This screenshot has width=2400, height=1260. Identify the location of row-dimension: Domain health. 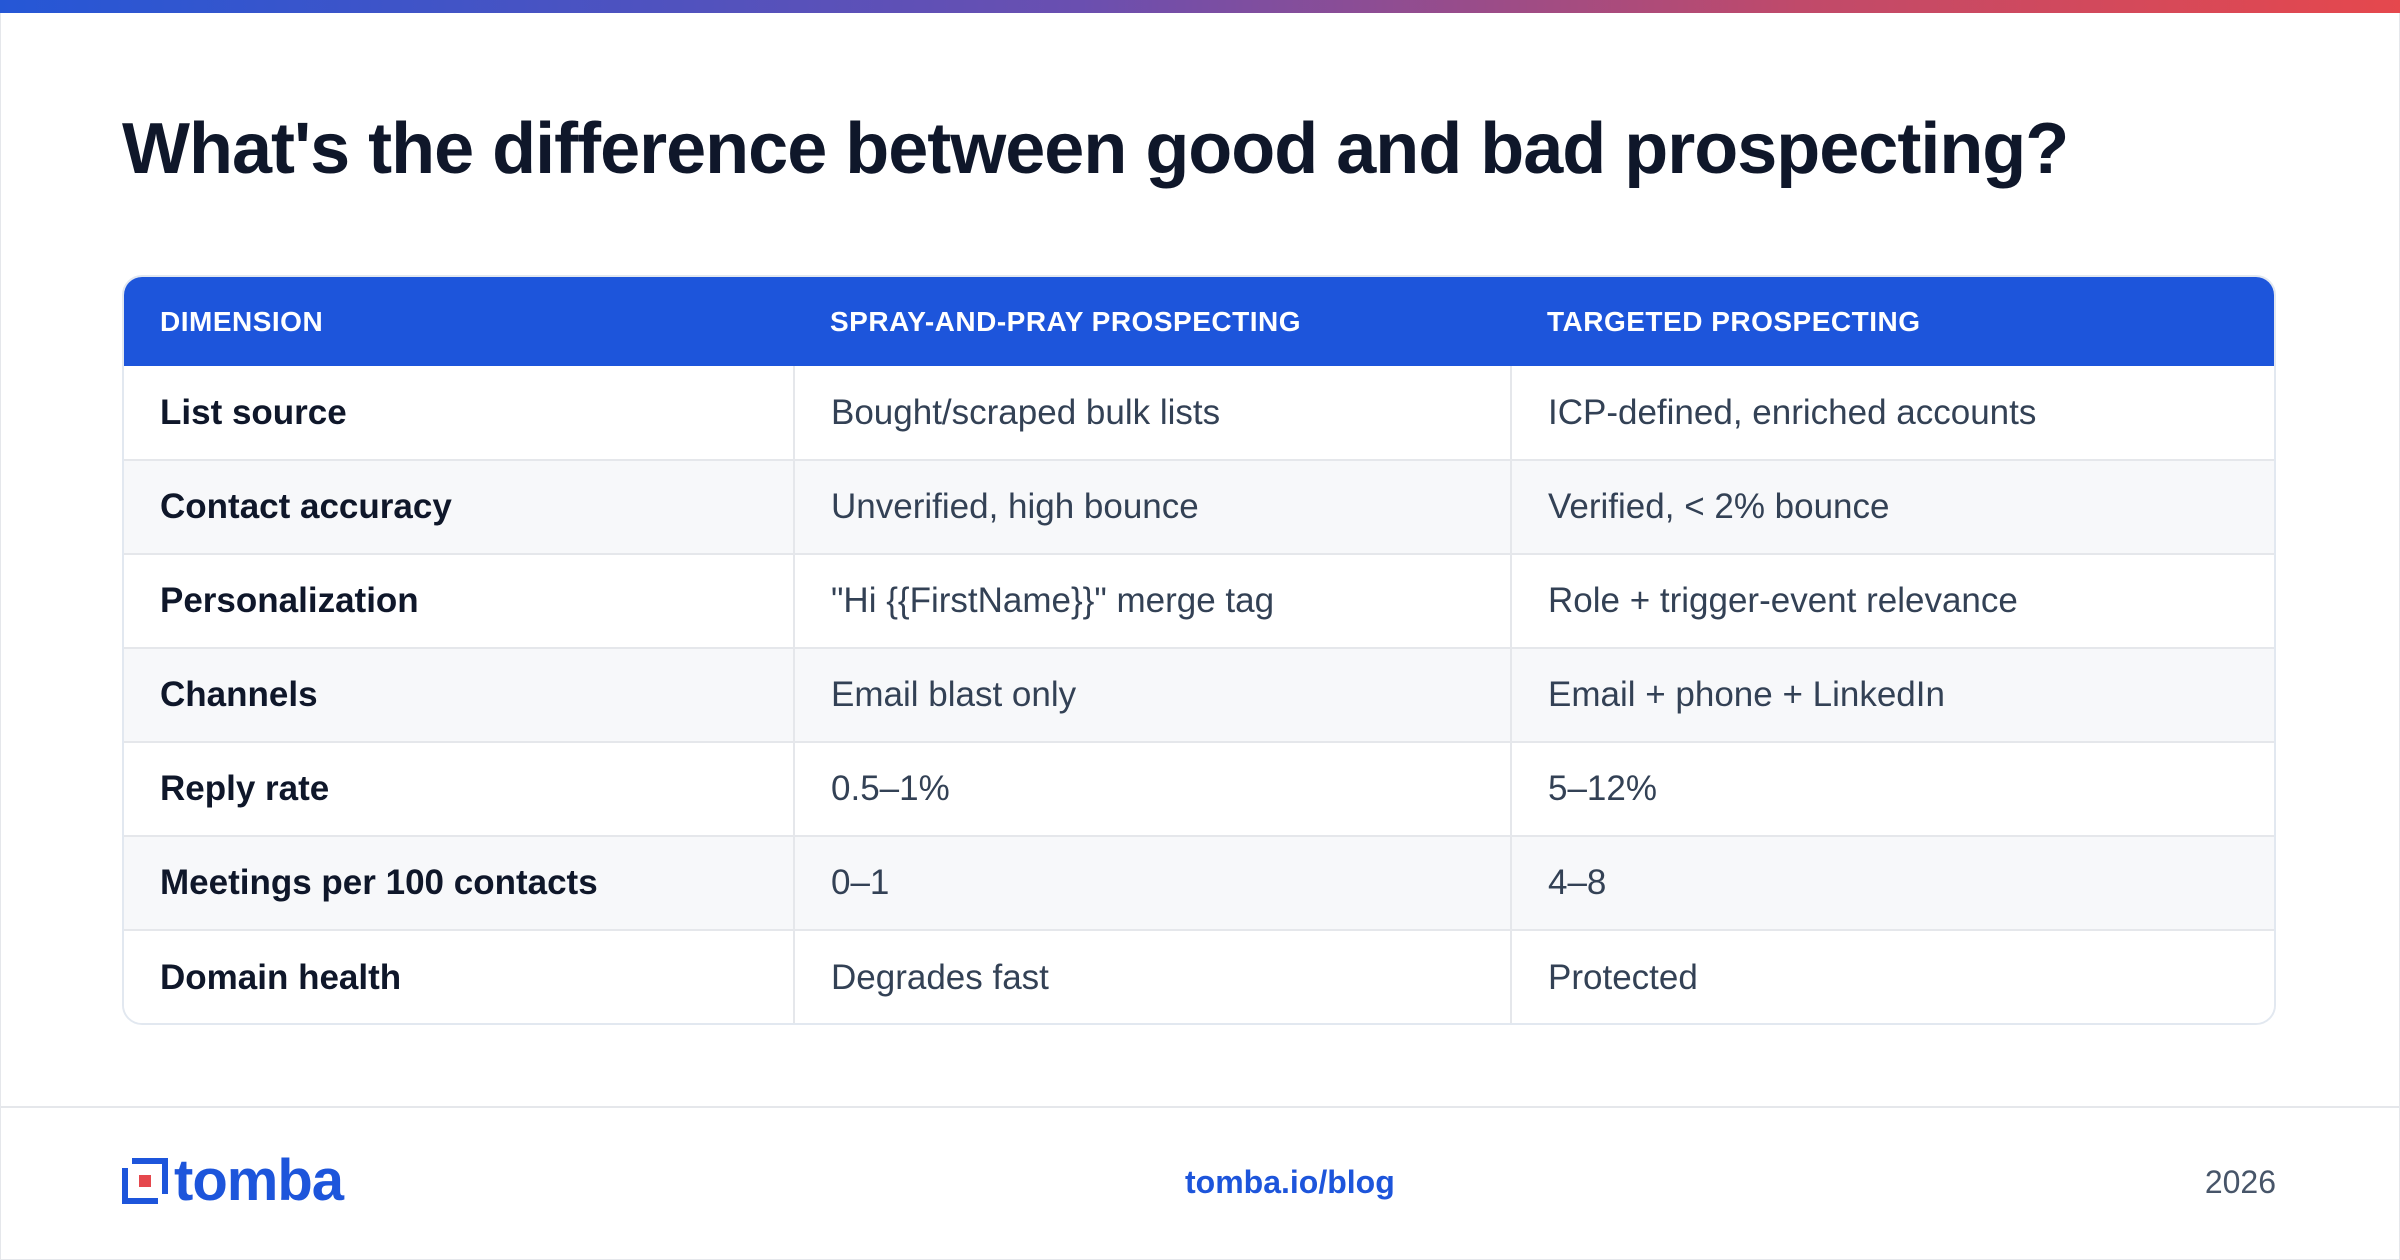
(459, 976).